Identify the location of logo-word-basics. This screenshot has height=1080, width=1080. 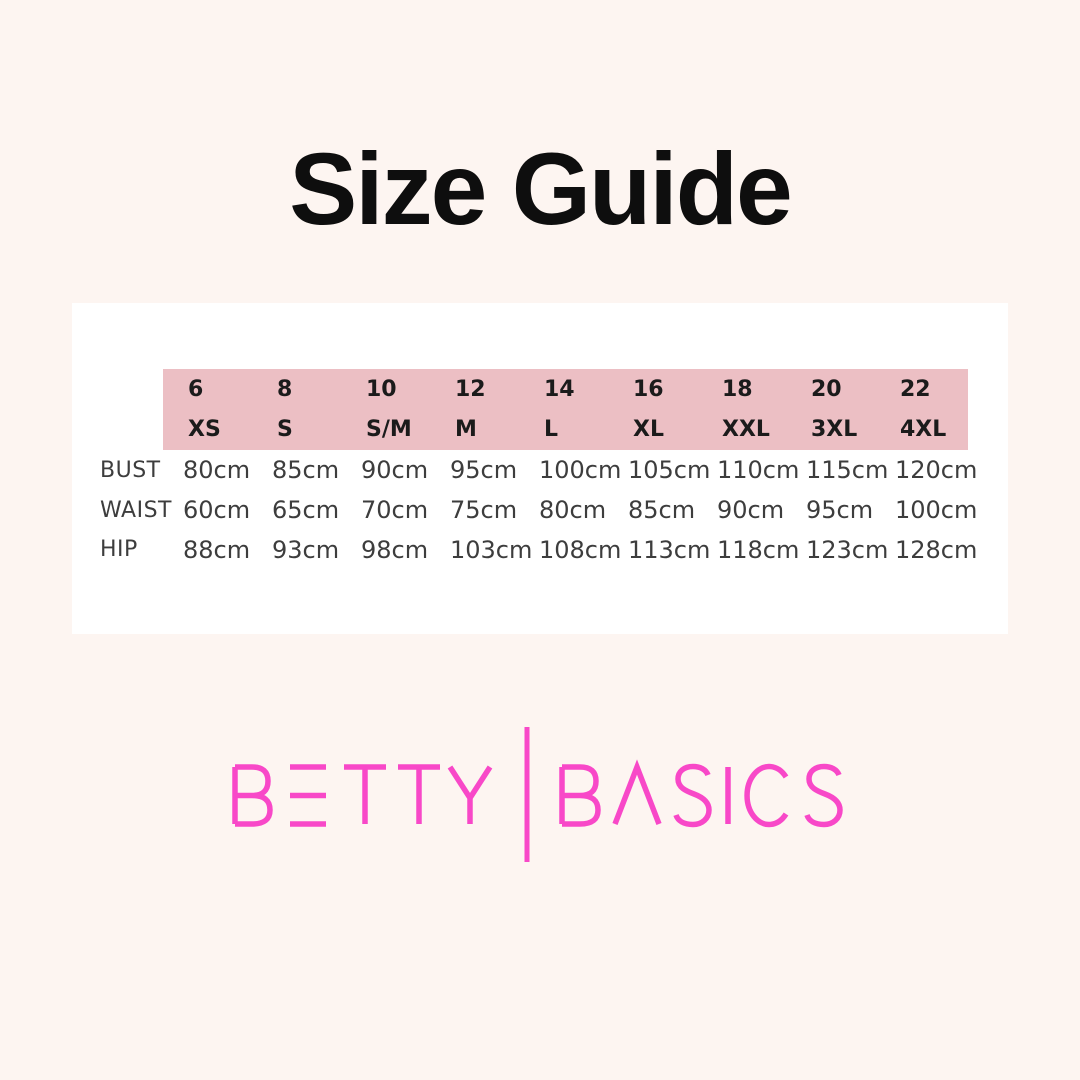
(701, 793).